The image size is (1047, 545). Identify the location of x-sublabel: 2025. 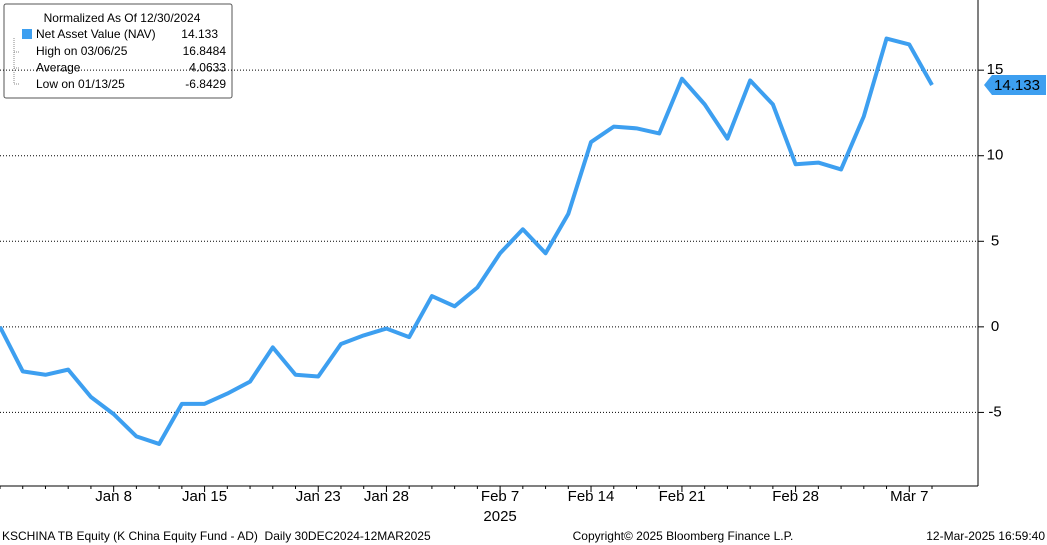
(499, 516).